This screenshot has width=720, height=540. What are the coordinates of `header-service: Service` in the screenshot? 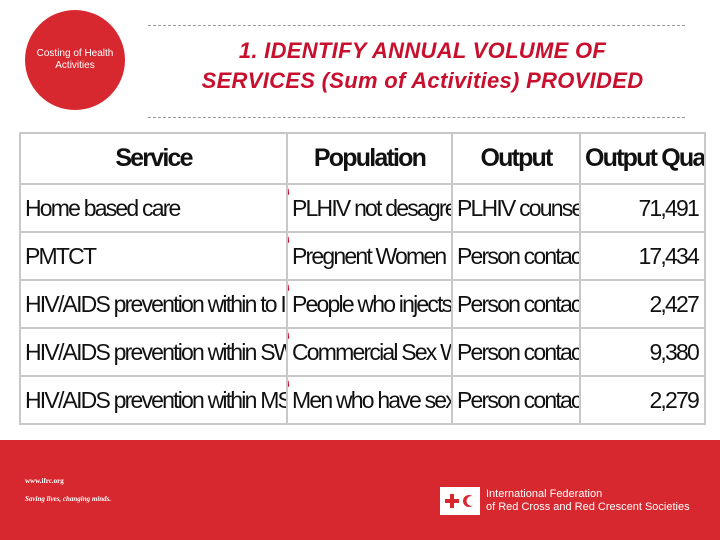 It's located at (153, 158).